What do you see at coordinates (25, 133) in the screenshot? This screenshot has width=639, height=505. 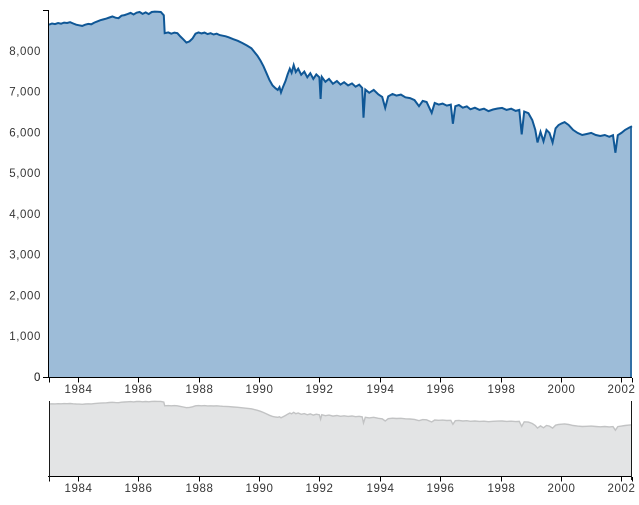 I see `y-tick-label: 6,000` at bounding box center [25, 133].